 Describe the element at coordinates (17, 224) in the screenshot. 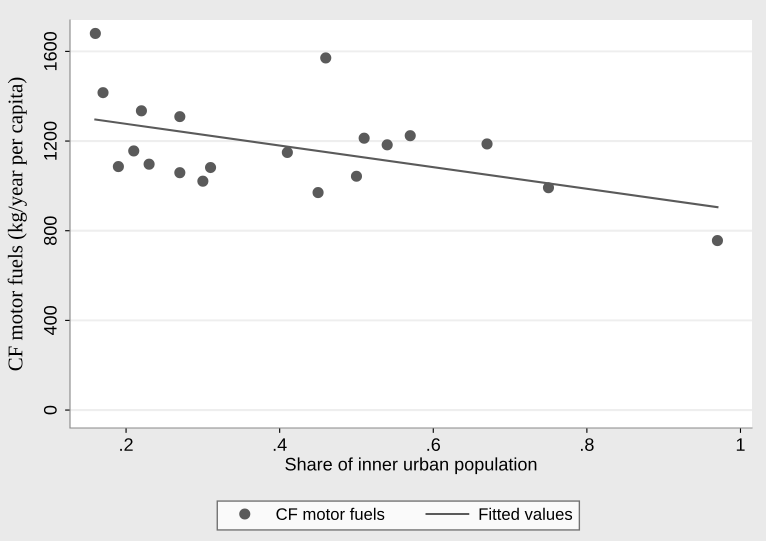

I see `y-axis-title: CF motor fuels (kg/year per capita)` at that location.